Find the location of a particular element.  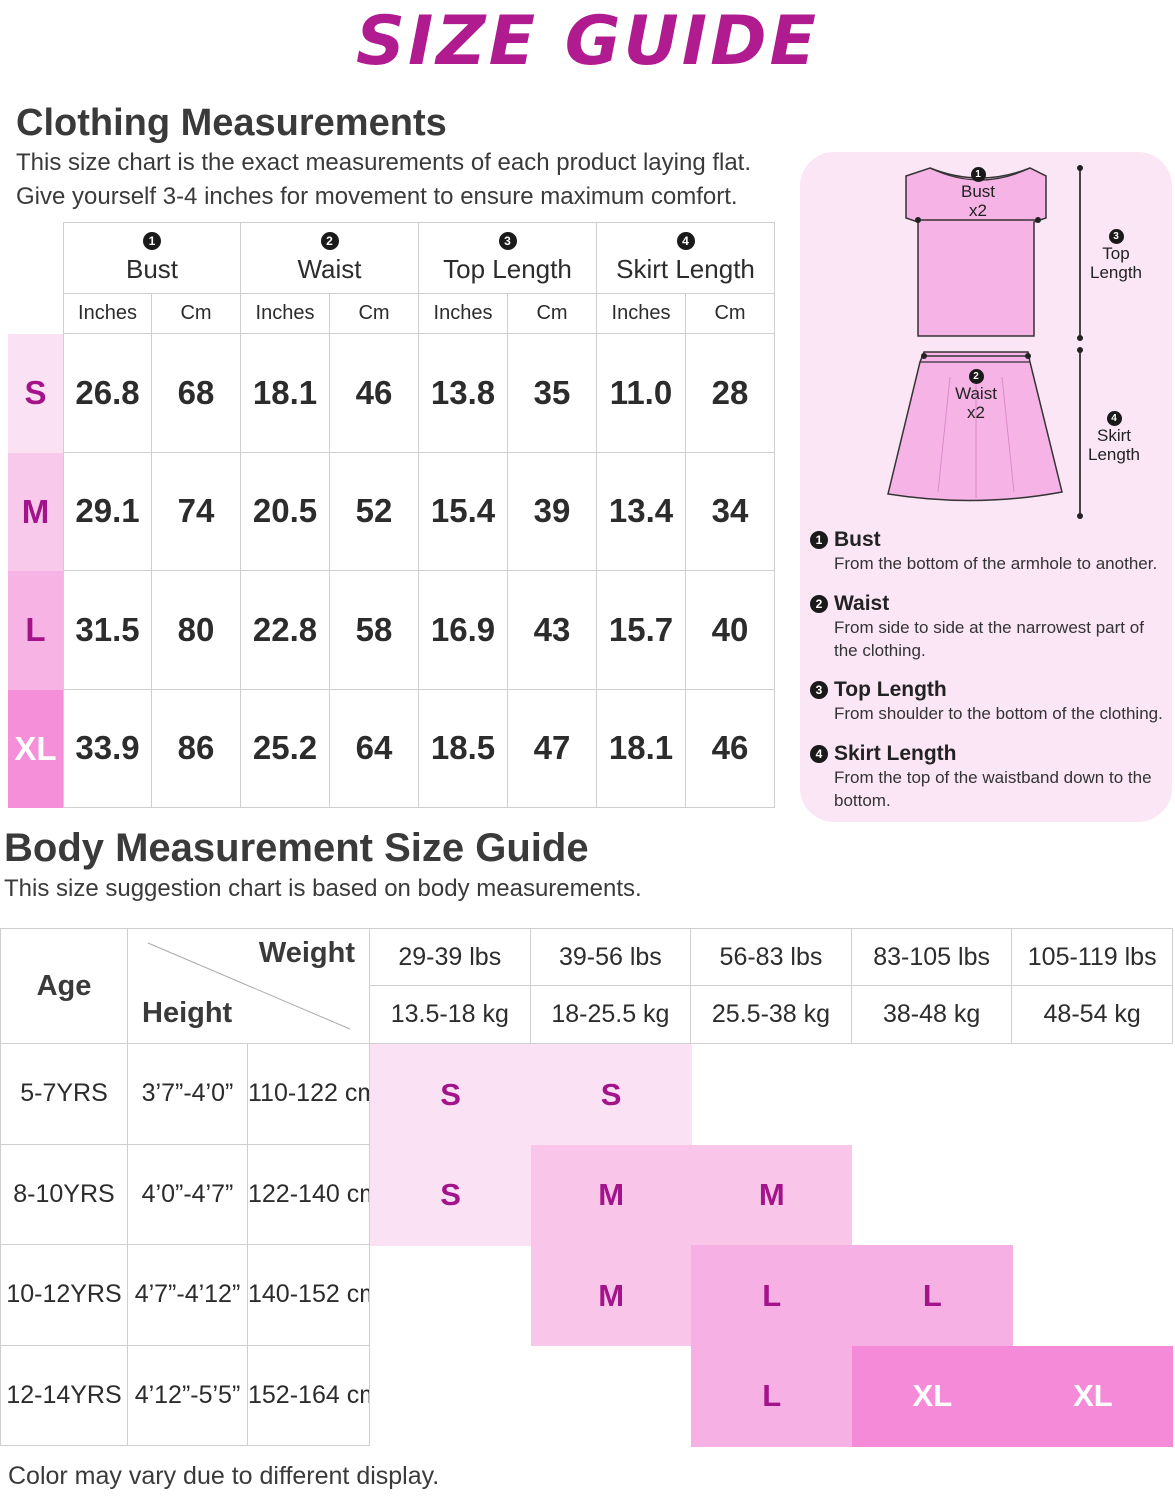

weight-kg-header: 13.5-18 kg is located at coordinates (450, 1015).